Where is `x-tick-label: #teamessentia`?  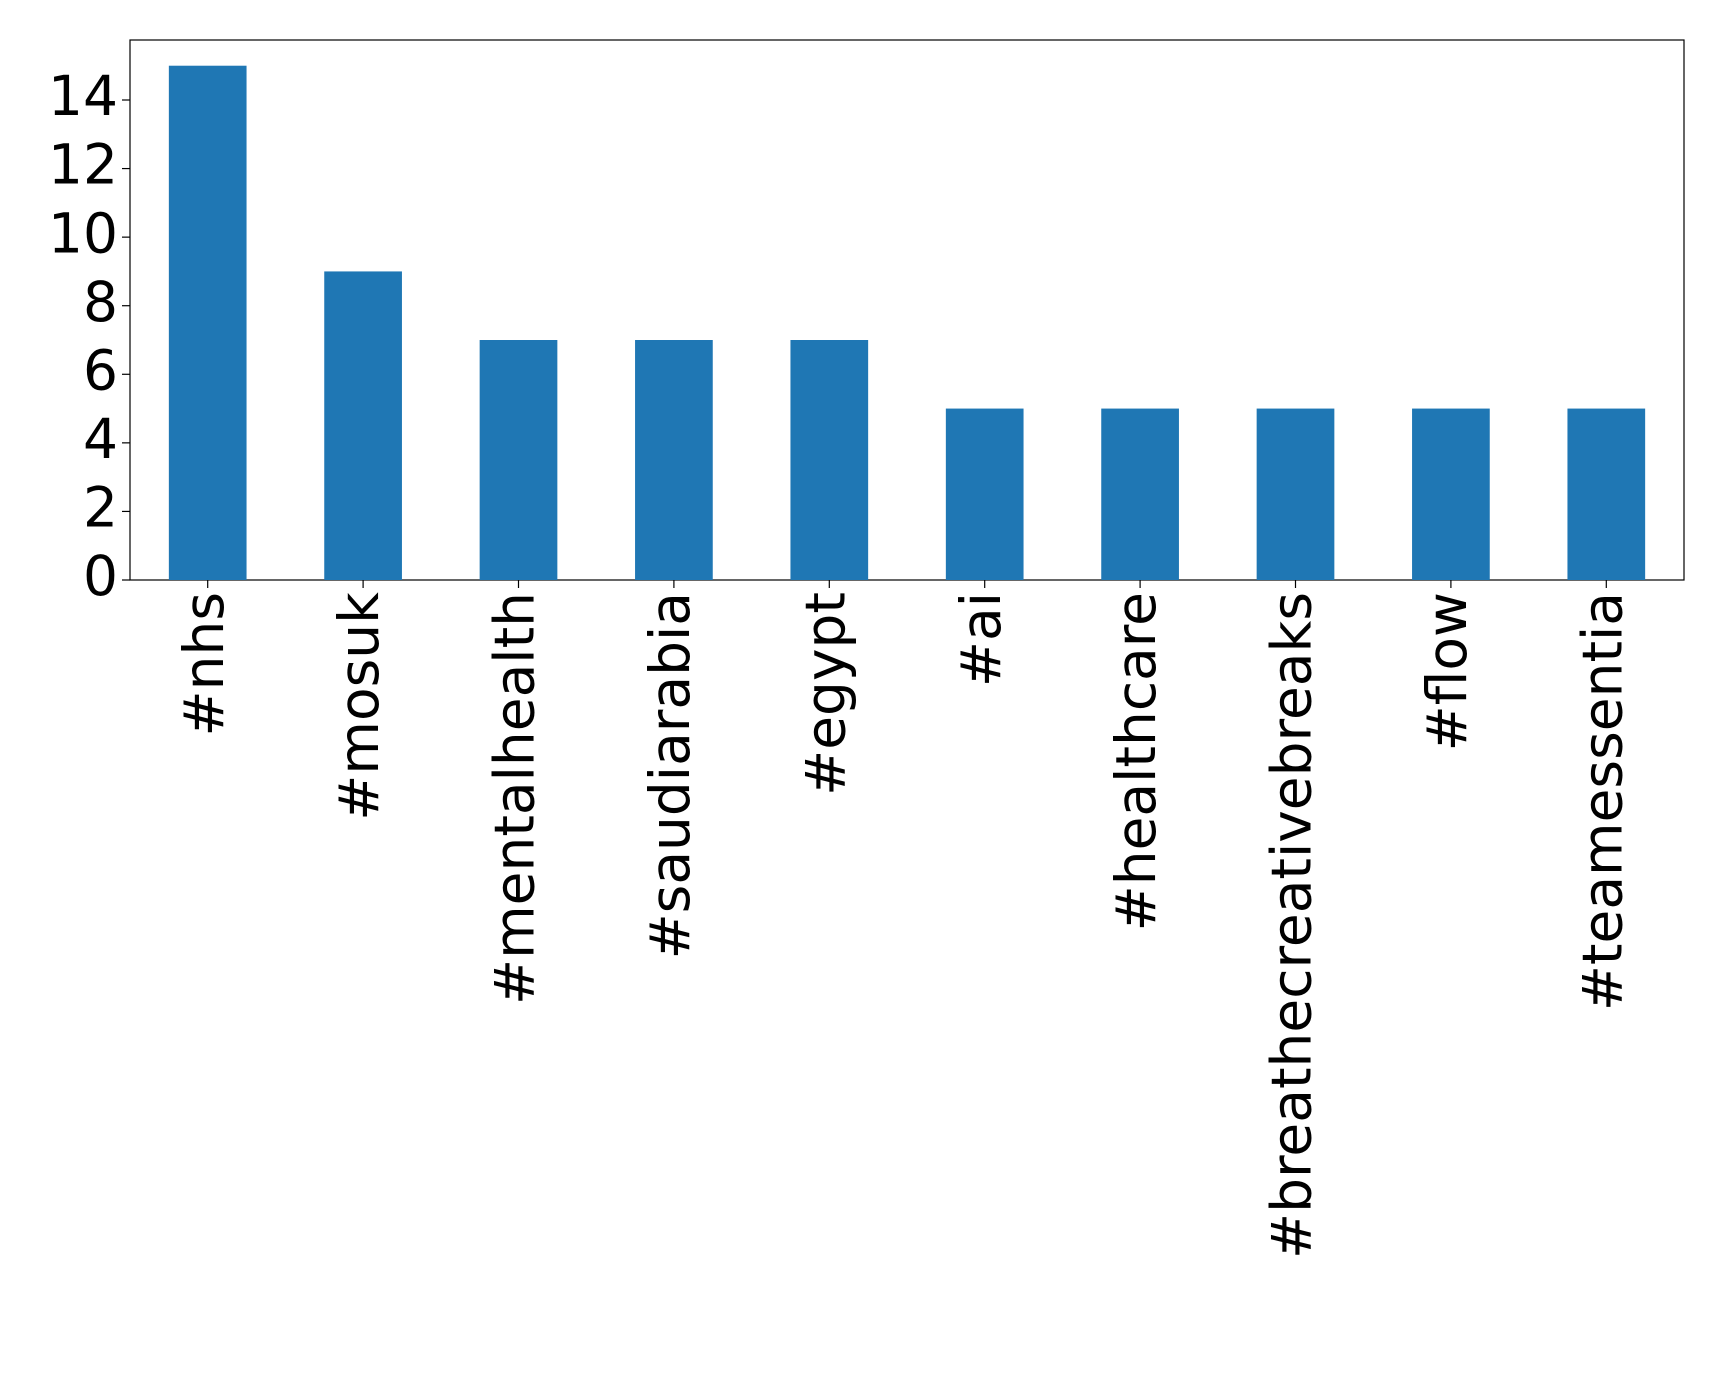 x-tick-label: #teamessentia is located at coordinates (1602, 801).